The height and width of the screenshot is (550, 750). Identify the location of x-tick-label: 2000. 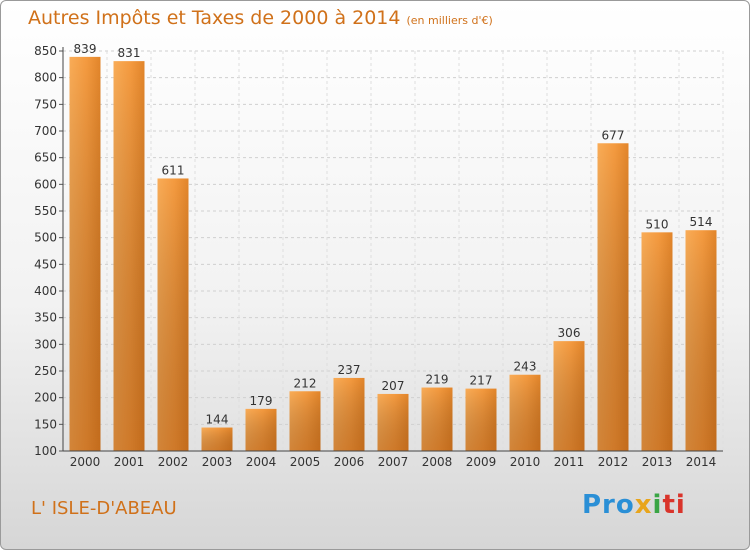
(85, 462).